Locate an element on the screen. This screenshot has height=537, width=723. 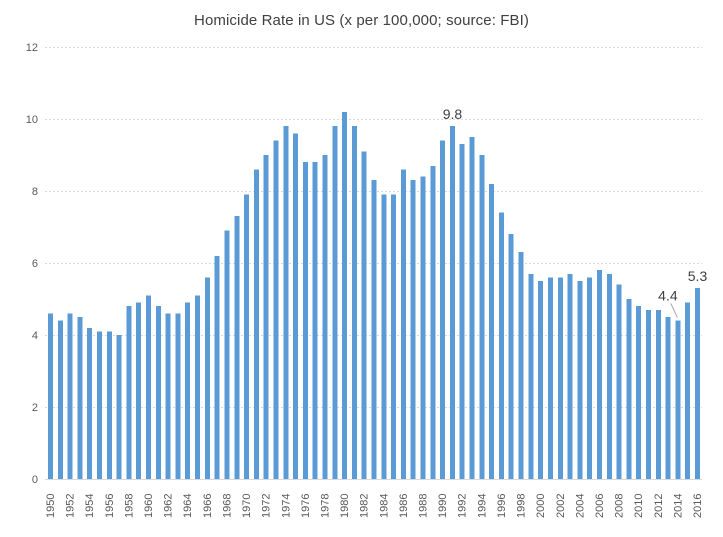
x-tick-label: 2006 is located at coordinates (600, 506).